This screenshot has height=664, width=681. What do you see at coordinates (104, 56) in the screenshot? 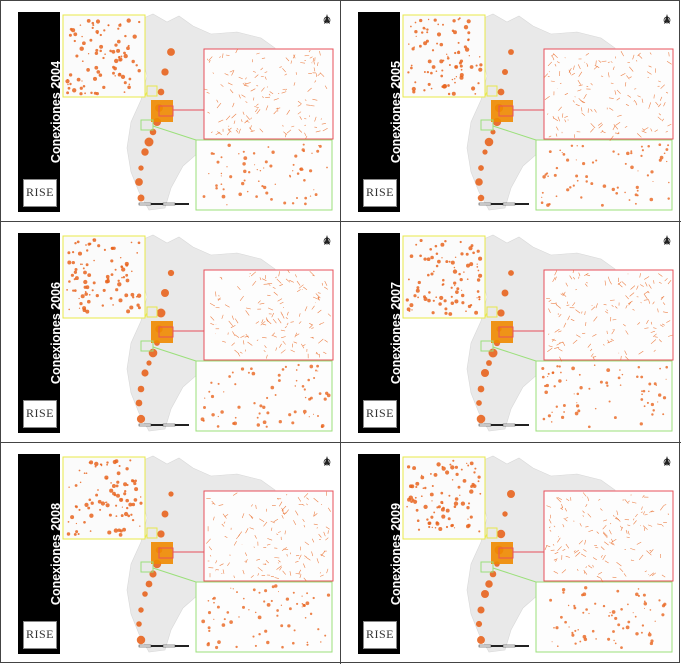
I see `inset-north-frame` at bounding box center [104, 56].